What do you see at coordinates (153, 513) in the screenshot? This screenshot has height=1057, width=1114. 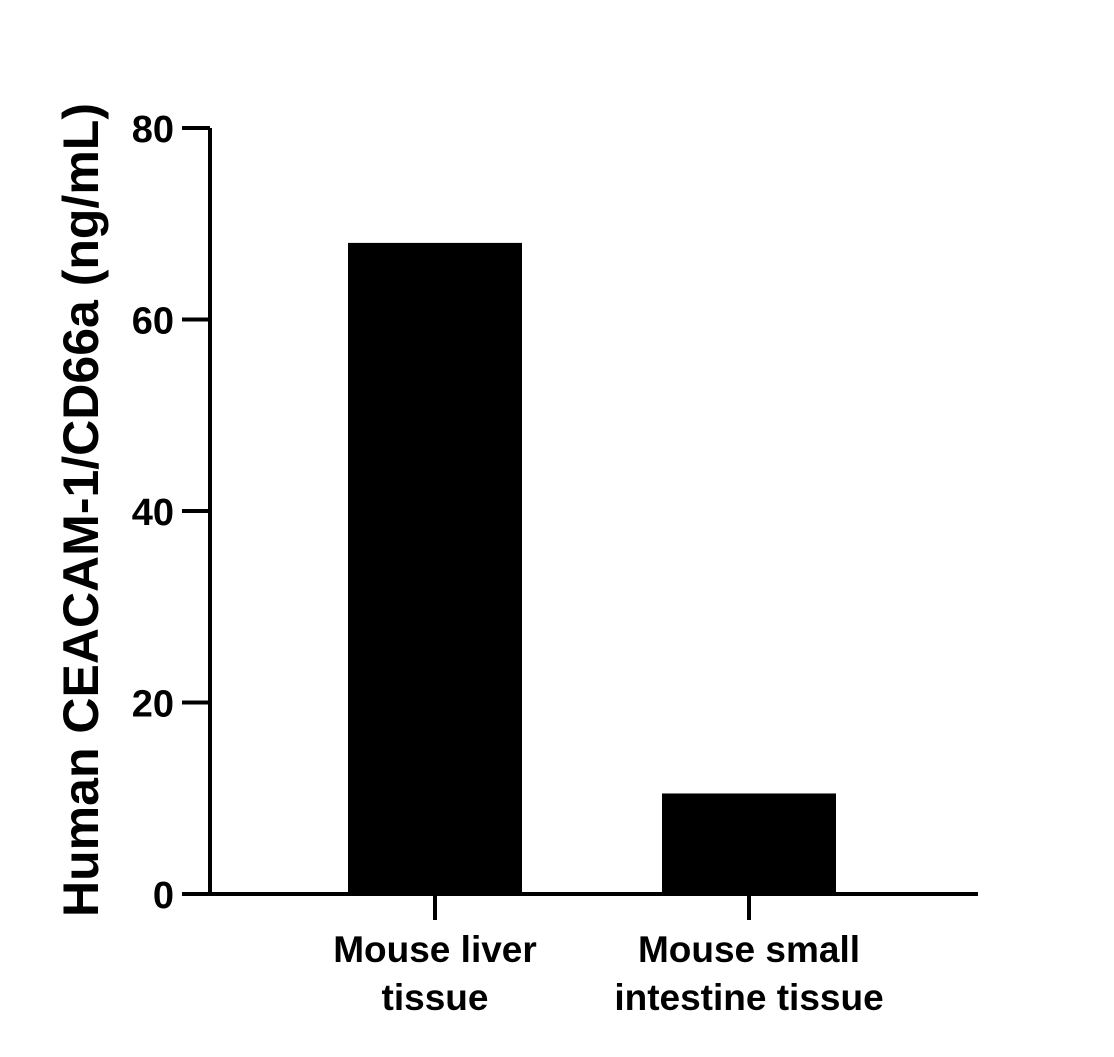 I see `y-tick-label-40: 40` at bounding box center [153, 513].